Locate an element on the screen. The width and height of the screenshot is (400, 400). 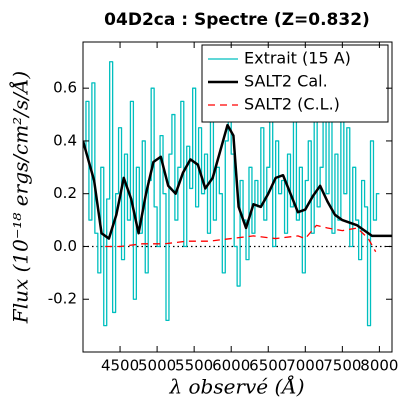
legend-label: SALT2 Cal. is located at coordinates (286, 81).